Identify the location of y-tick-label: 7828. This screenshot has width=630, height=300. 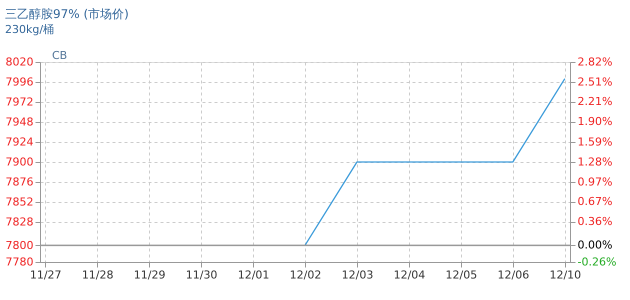
(20, 222).